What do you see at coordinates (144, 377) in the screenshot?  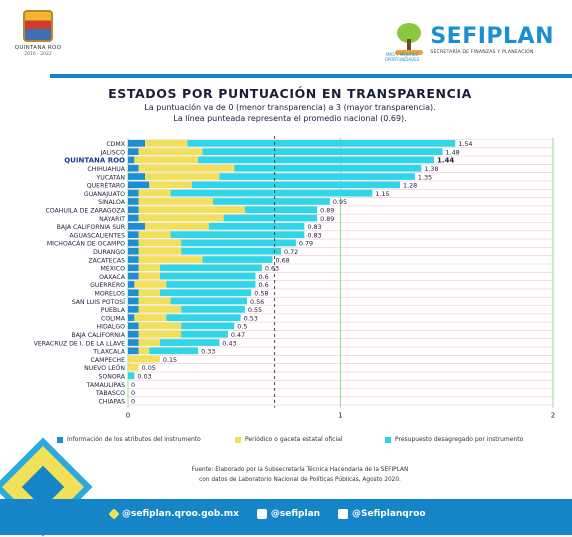 I see `total-label: 0.03` at bounding box center [144, 377].